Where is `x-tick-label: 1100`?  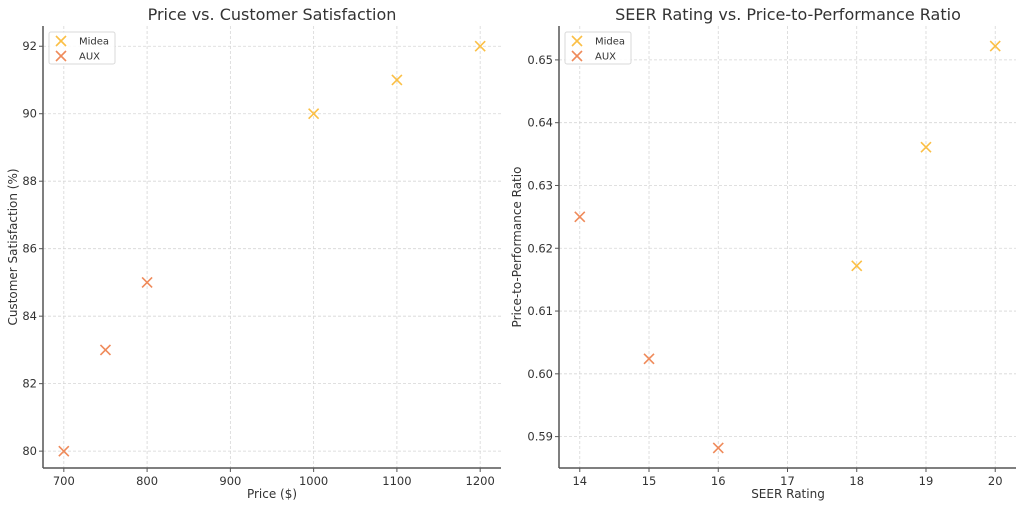 x-tick-label: 1100 is located at coordinates (396, 481).